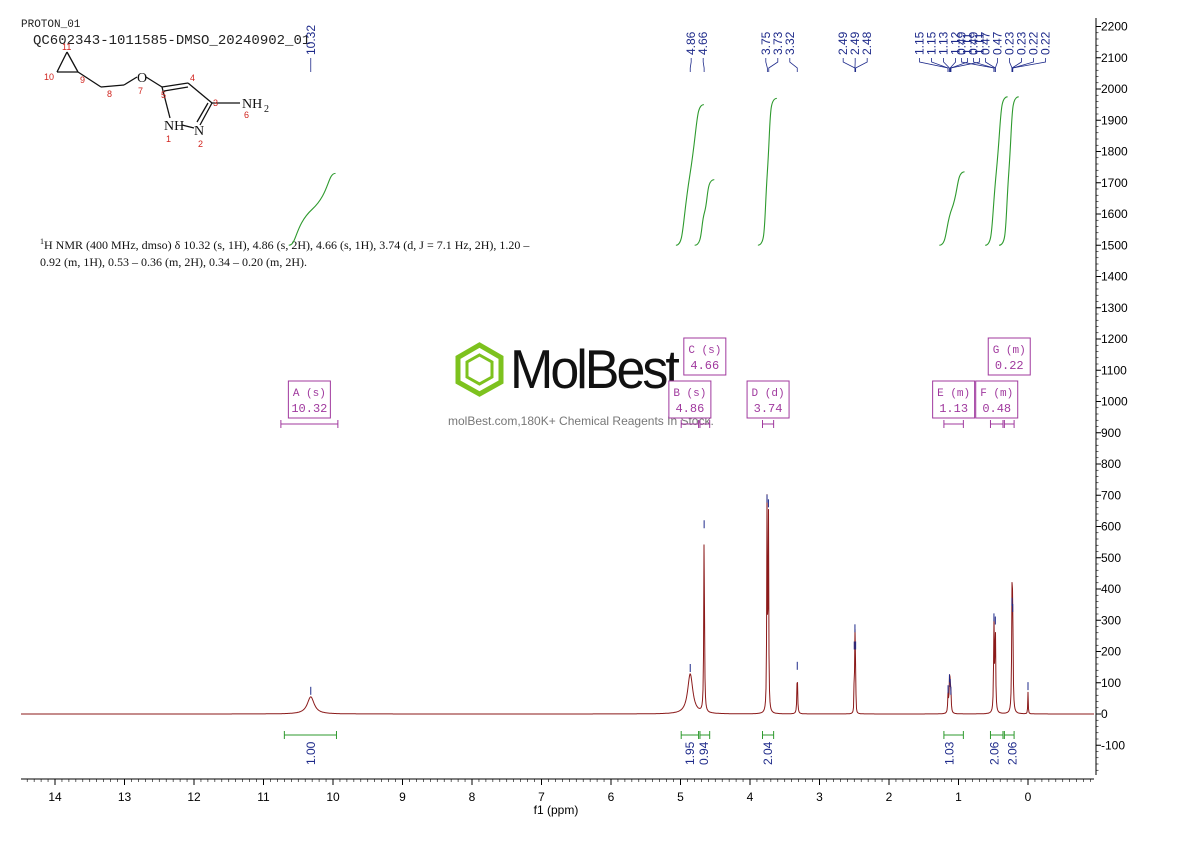 This screenshot has height=841, width=1190. I want to click on multiplet-label: E (m), so click(953, 394).